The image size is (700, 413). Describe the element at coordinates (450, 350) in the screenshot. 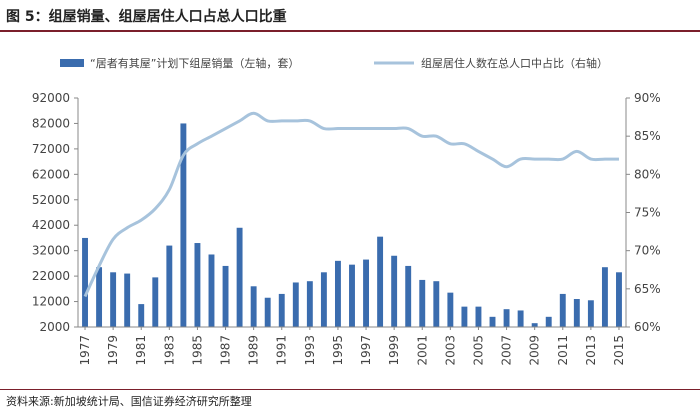

I see `x-axis-tick-label: 2003` at that location.